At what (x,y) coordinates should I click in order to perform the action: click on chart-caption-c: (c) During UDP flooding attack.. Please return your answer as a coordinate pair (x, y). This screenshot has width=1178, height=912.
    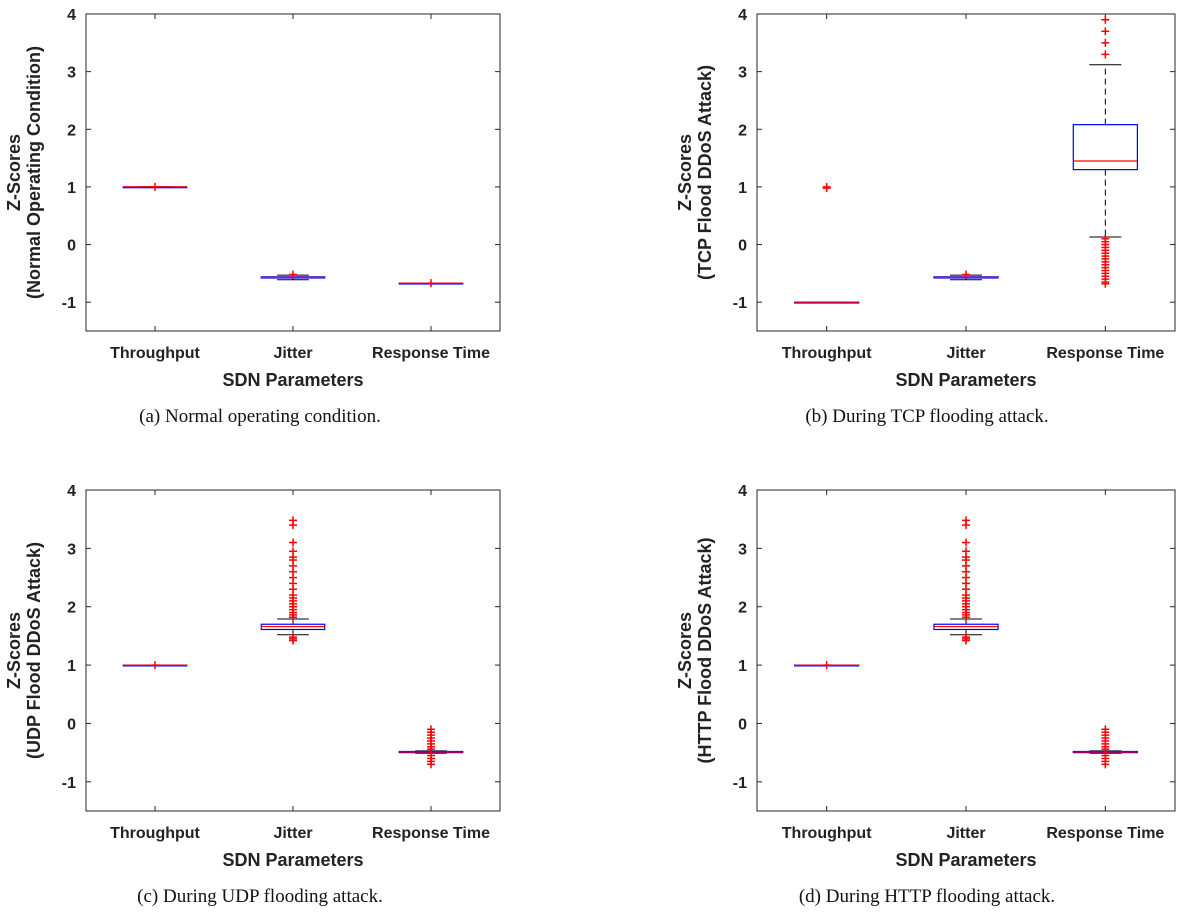
    Looking at the image, I should click on (260, 896).